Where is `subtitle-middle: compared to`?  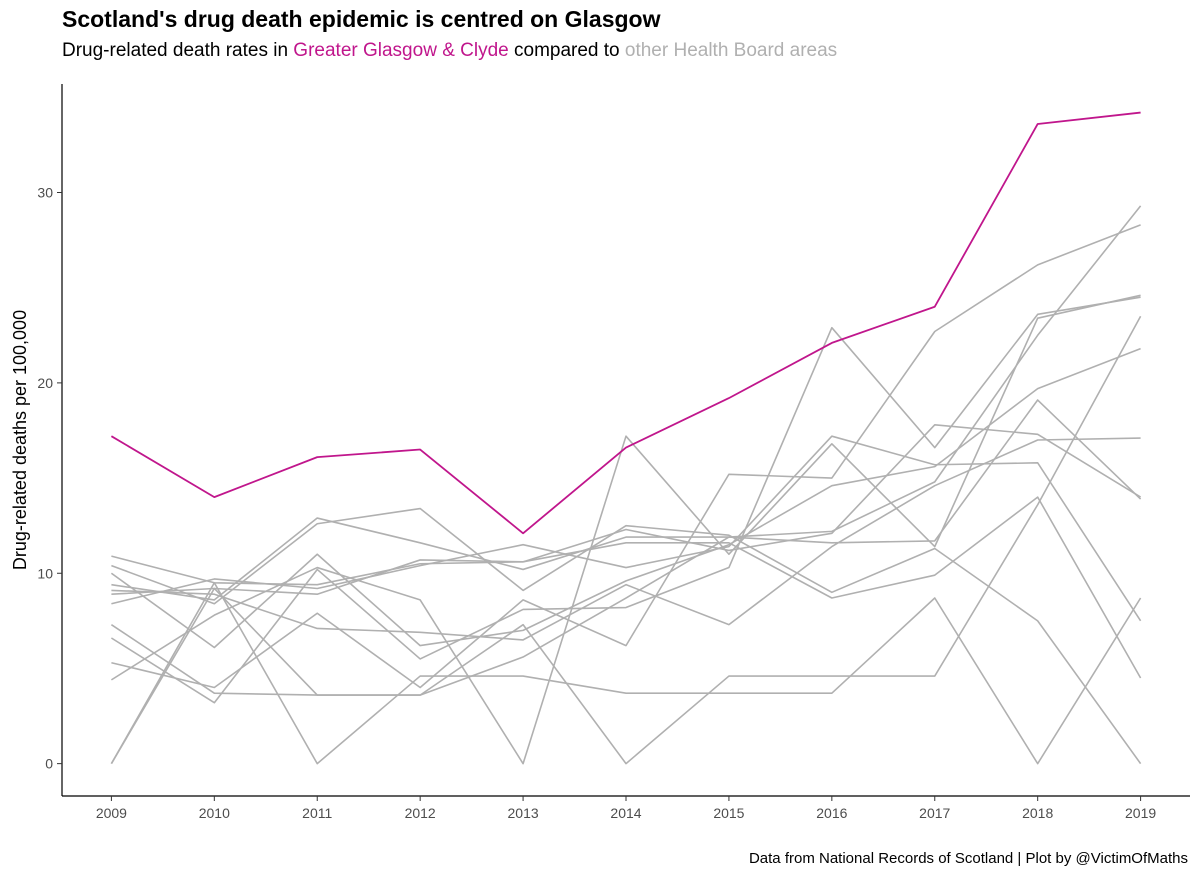 subtitle-middle: compared to is located at coordinates (566, 50).